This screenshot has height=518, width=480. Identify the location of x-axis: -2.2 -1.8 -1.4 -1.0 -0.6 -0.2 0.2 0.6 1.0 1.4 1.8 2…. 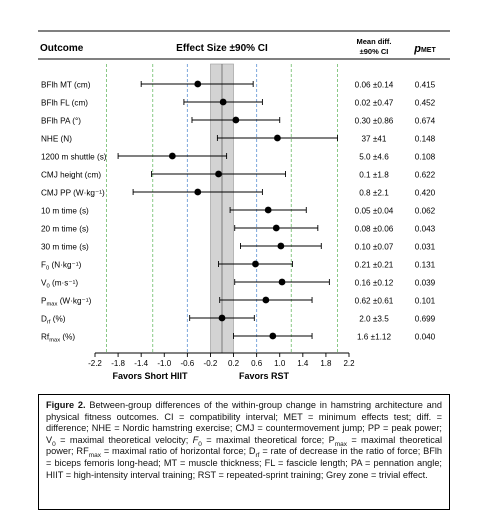
(221, 360).